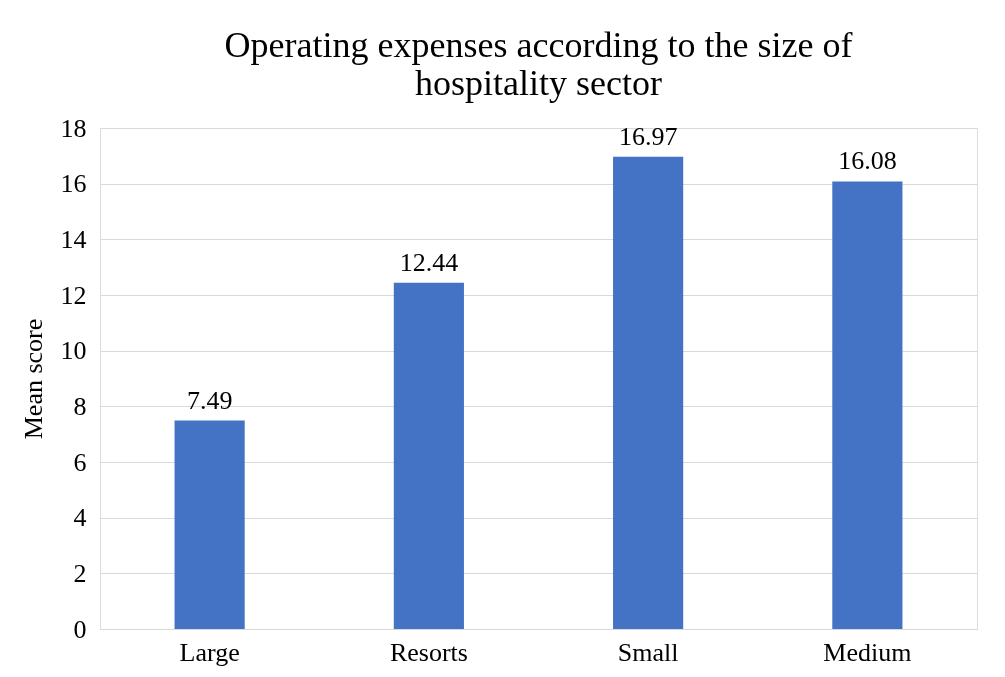  Describe the element at coordinates (73, 351) in the screenshot. I see `y-tick-label: 10` at that location.